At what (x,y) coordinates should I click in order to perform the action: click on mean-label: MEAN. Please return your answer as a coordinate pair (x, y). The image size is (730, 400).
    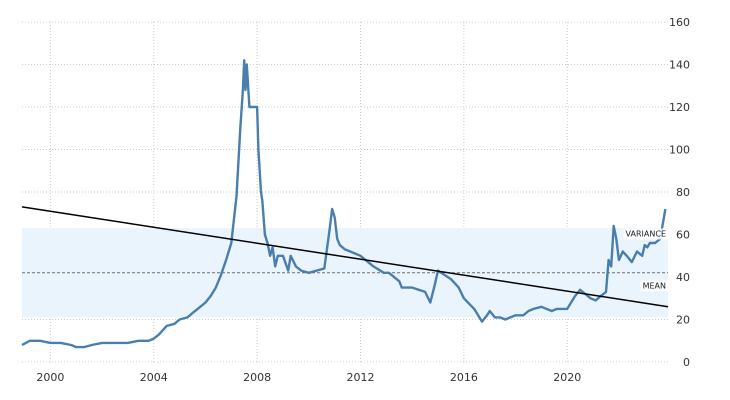
    Looking at the image, I should click on (654, 286).